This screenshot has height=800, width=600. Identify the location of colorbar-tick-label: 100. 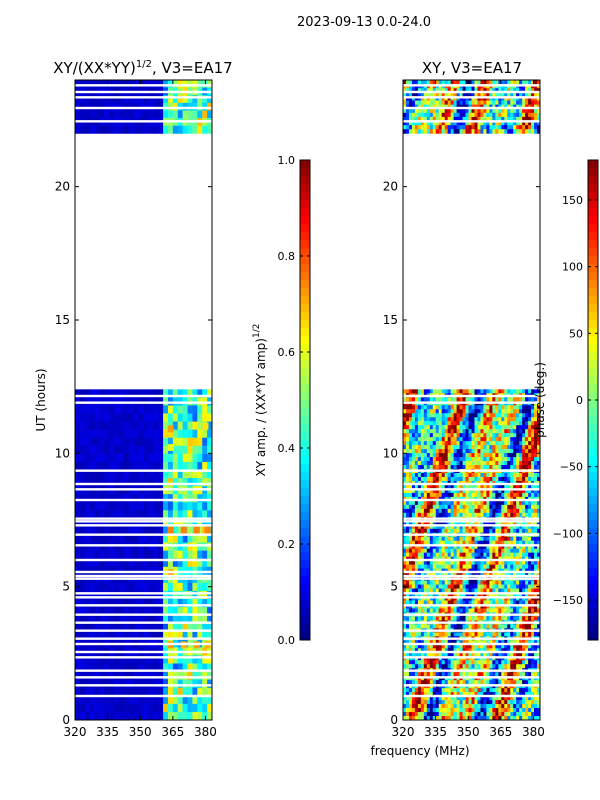
(572, 267).